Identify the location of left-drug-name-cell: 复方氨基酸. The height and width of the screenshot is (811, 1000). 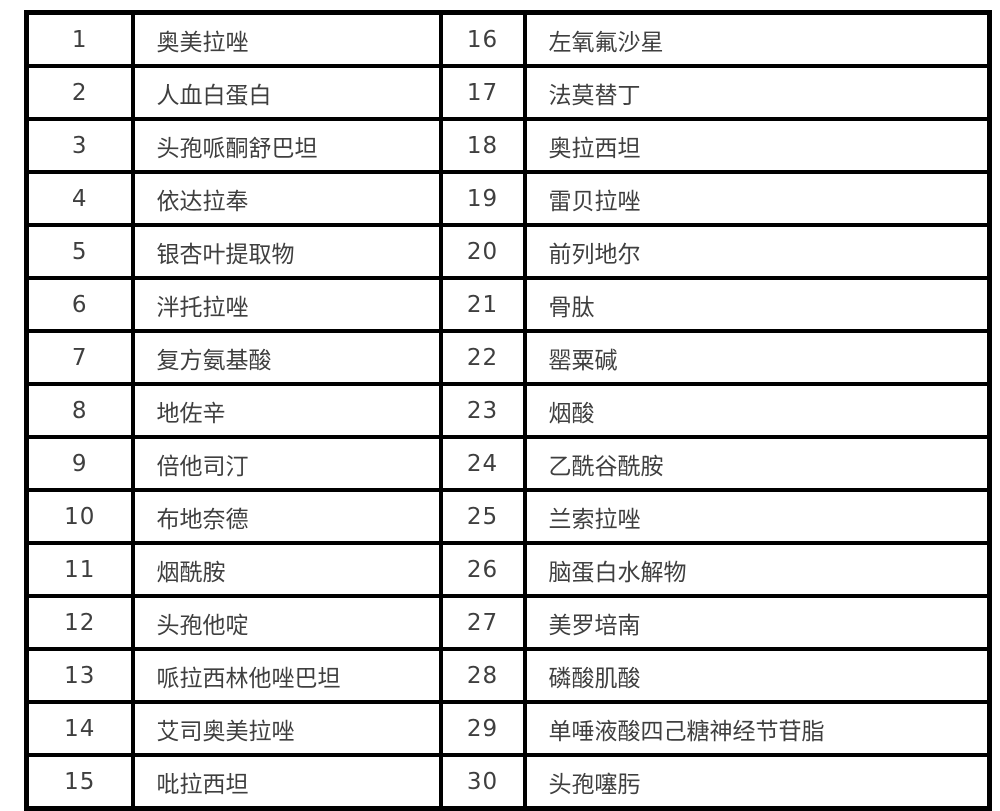
(286, 357).